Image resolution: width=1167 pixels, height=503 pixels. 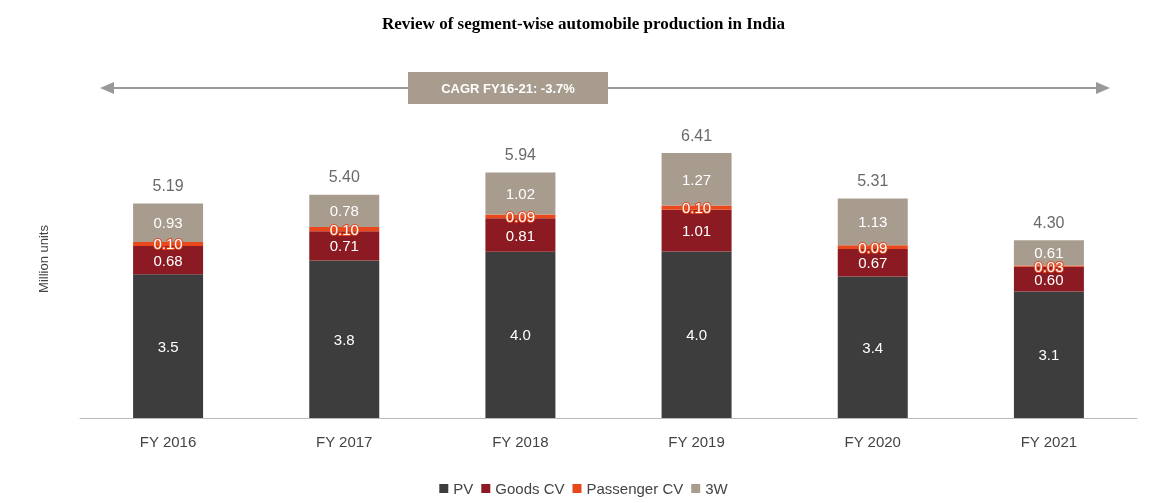 What do you see at coordinates (344, 441) in the screenshot?
I see `x-tick-label: FY 2017` at bounding box center [344, 441].